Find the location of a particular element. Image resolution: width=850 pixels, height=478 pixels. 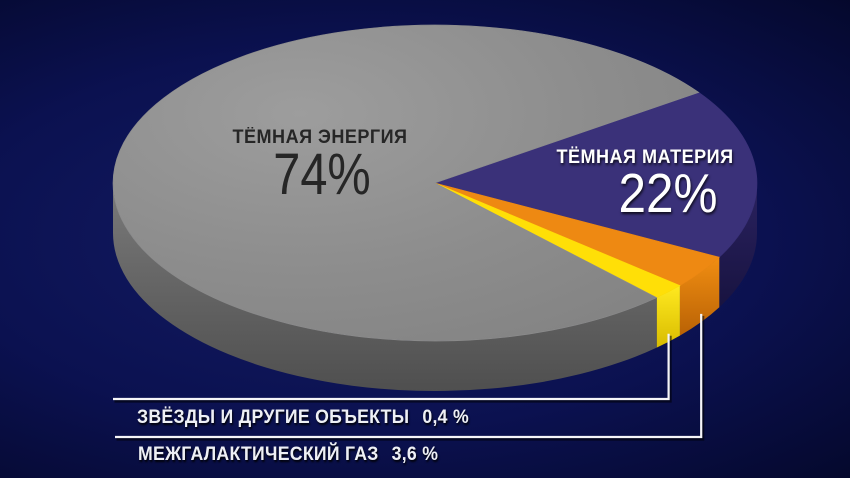

pie-wall-stars_and_other_objects is located at coordinates (668, 316).